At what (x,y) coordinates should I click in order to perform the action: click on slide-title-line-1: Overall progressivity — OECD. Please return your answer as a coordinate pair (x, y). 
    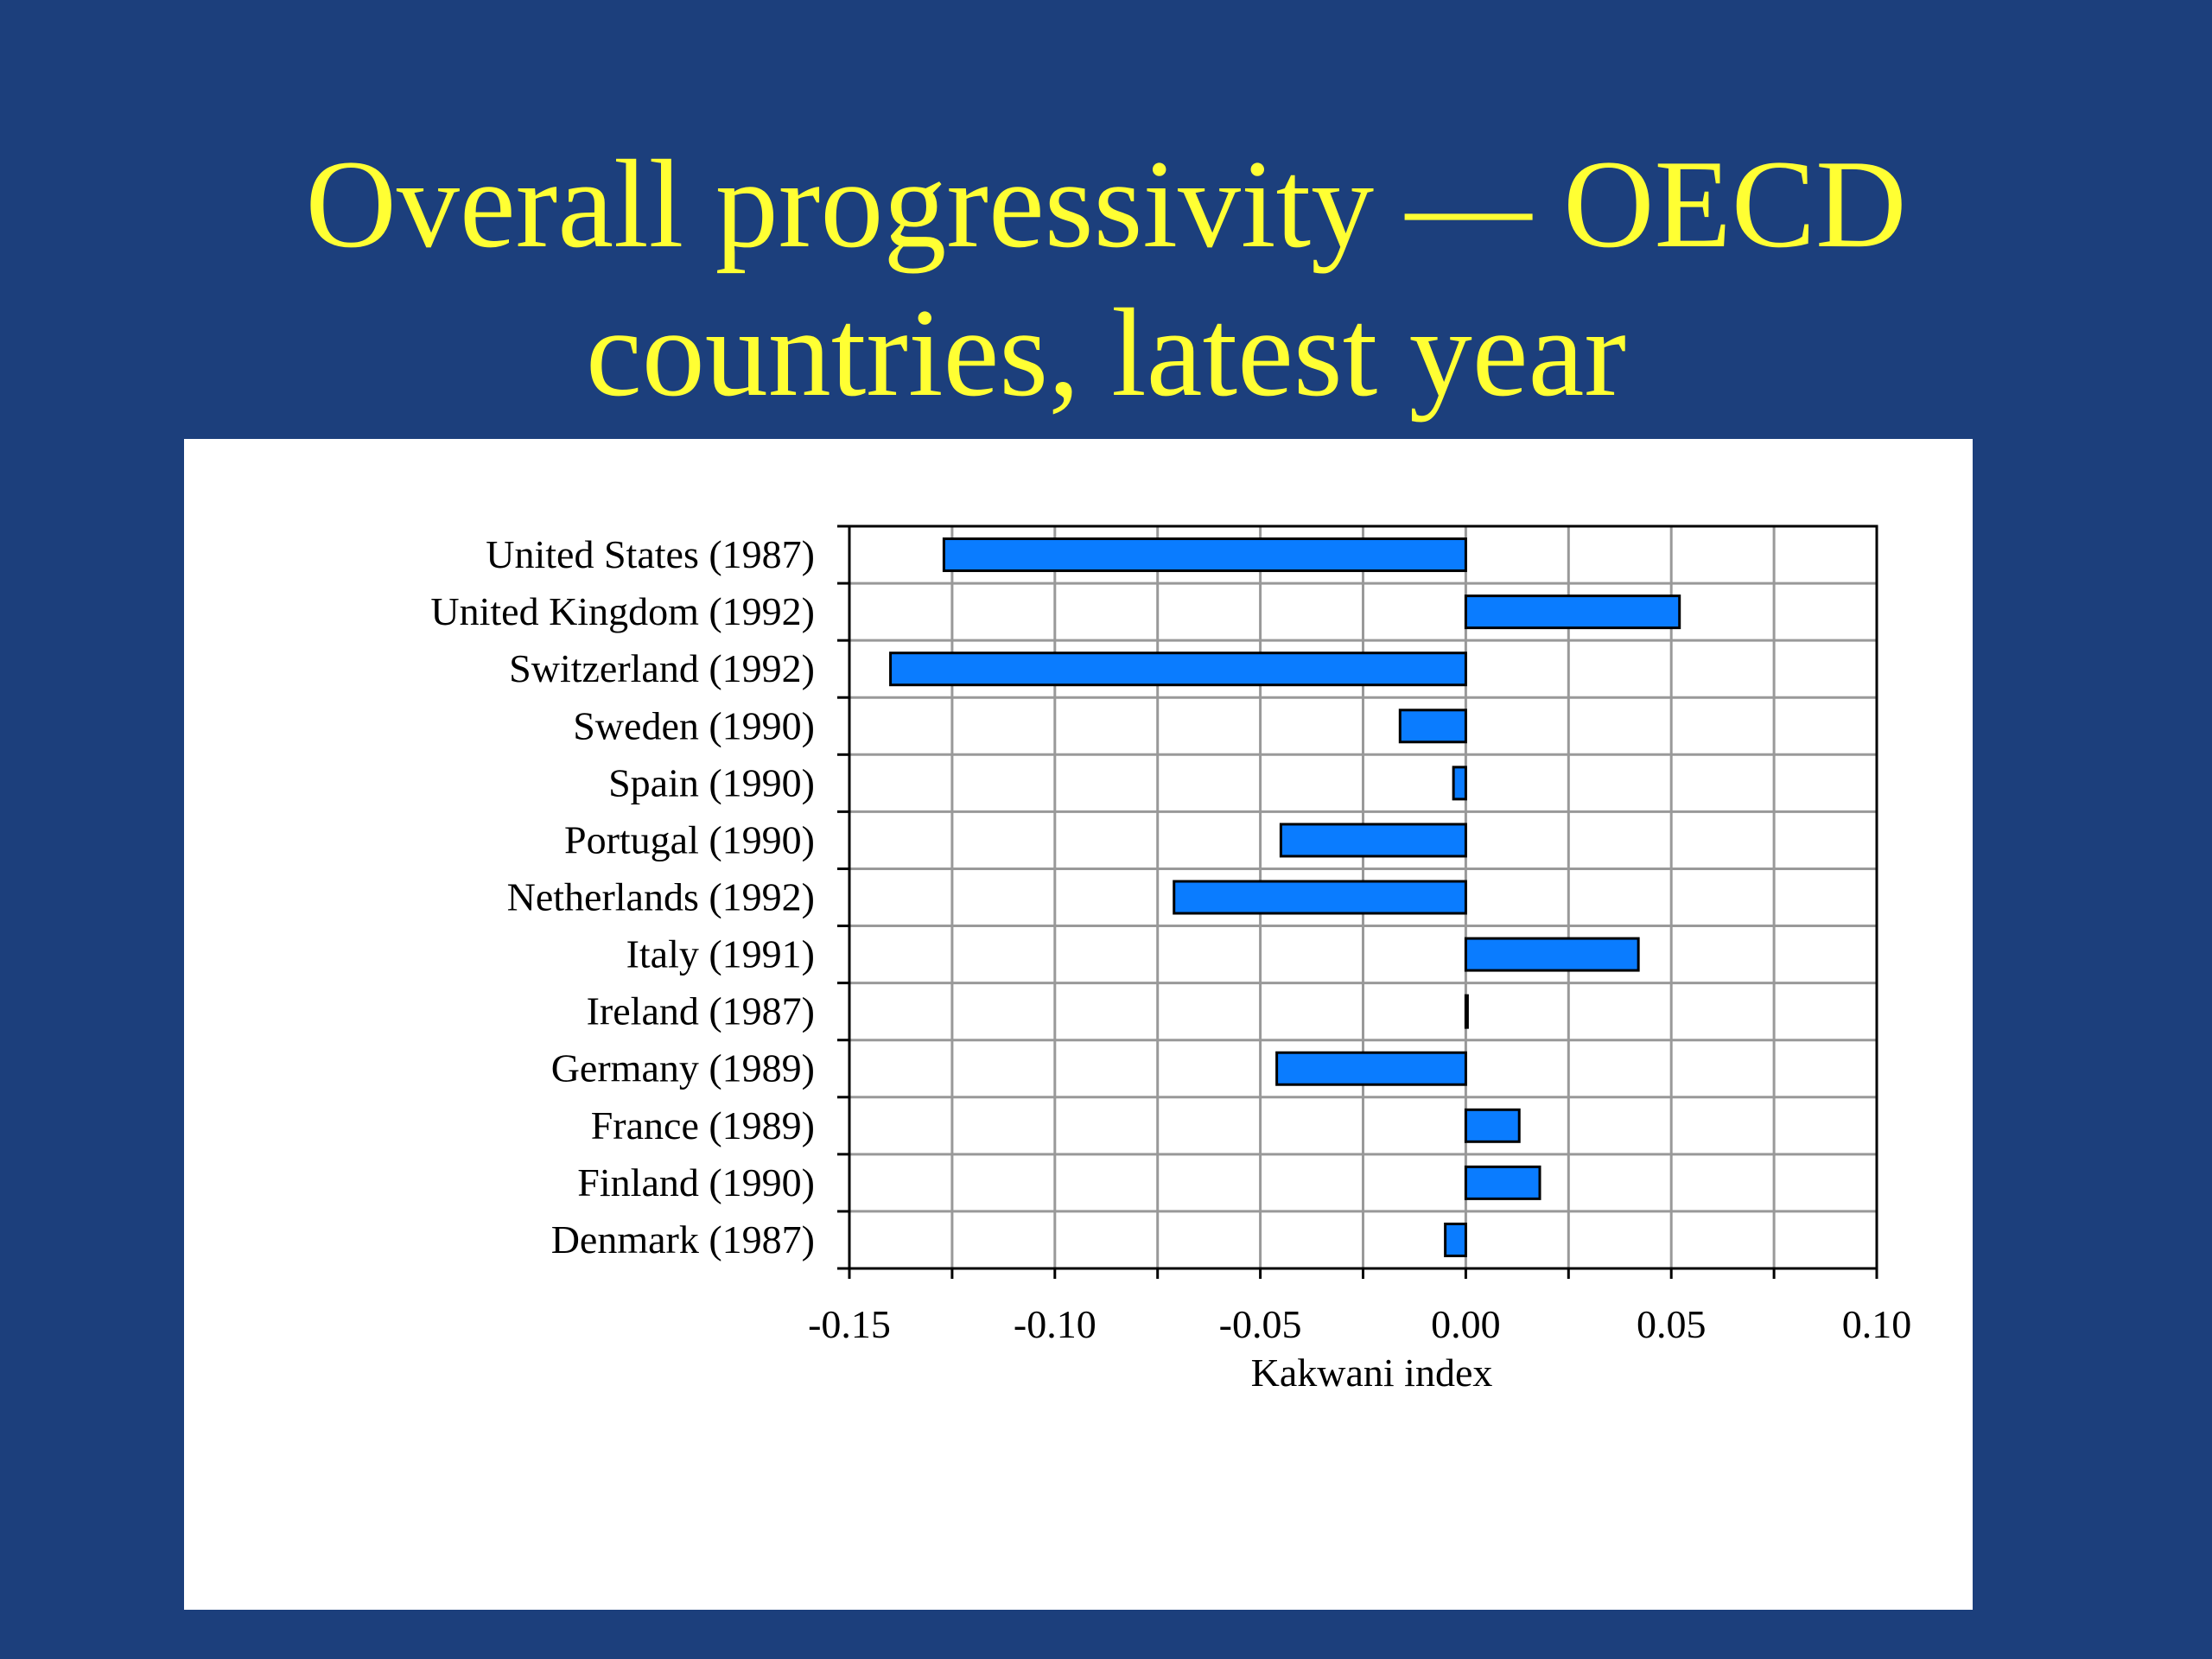
    Looking at the image, I should click on (1106, 204).